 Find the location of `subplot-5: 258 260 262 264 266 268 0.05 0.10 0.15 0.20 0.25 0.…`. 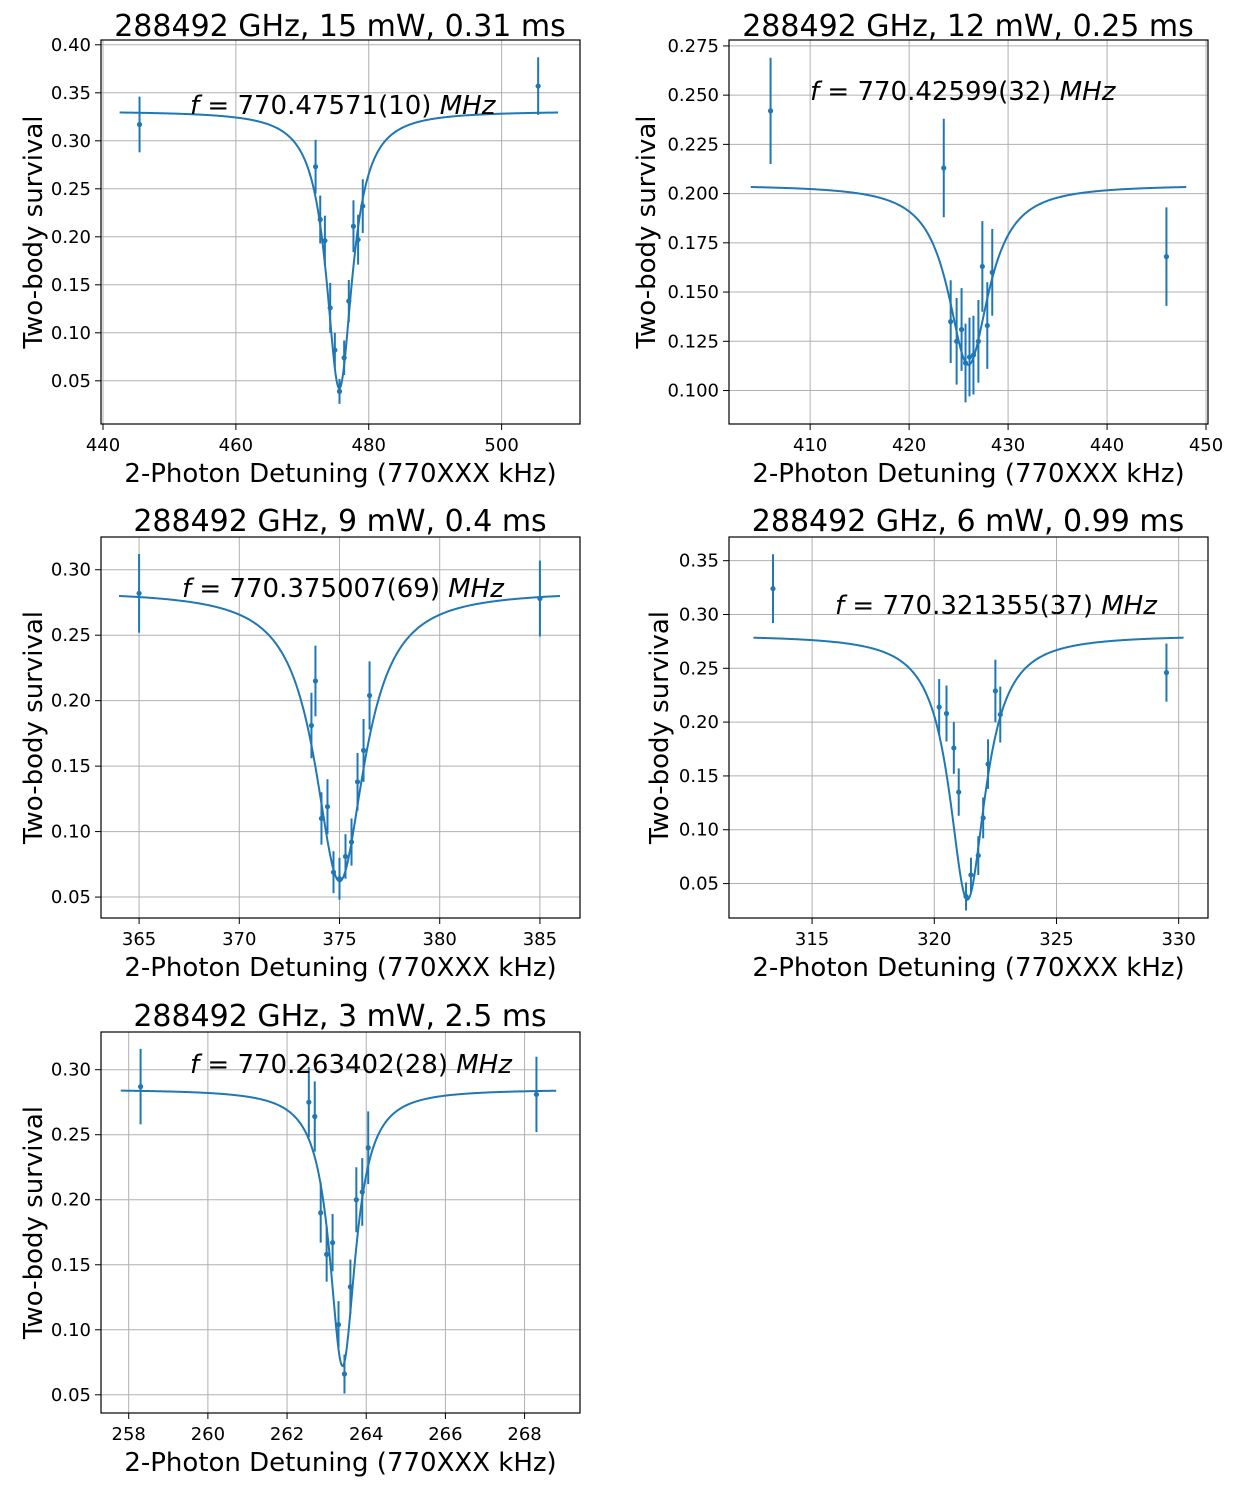

subplot-5: 258 260 262 264 266 268 0.05 0.10 0.15 0.20 0.25 0.… is located at coordinates (300, 1238).